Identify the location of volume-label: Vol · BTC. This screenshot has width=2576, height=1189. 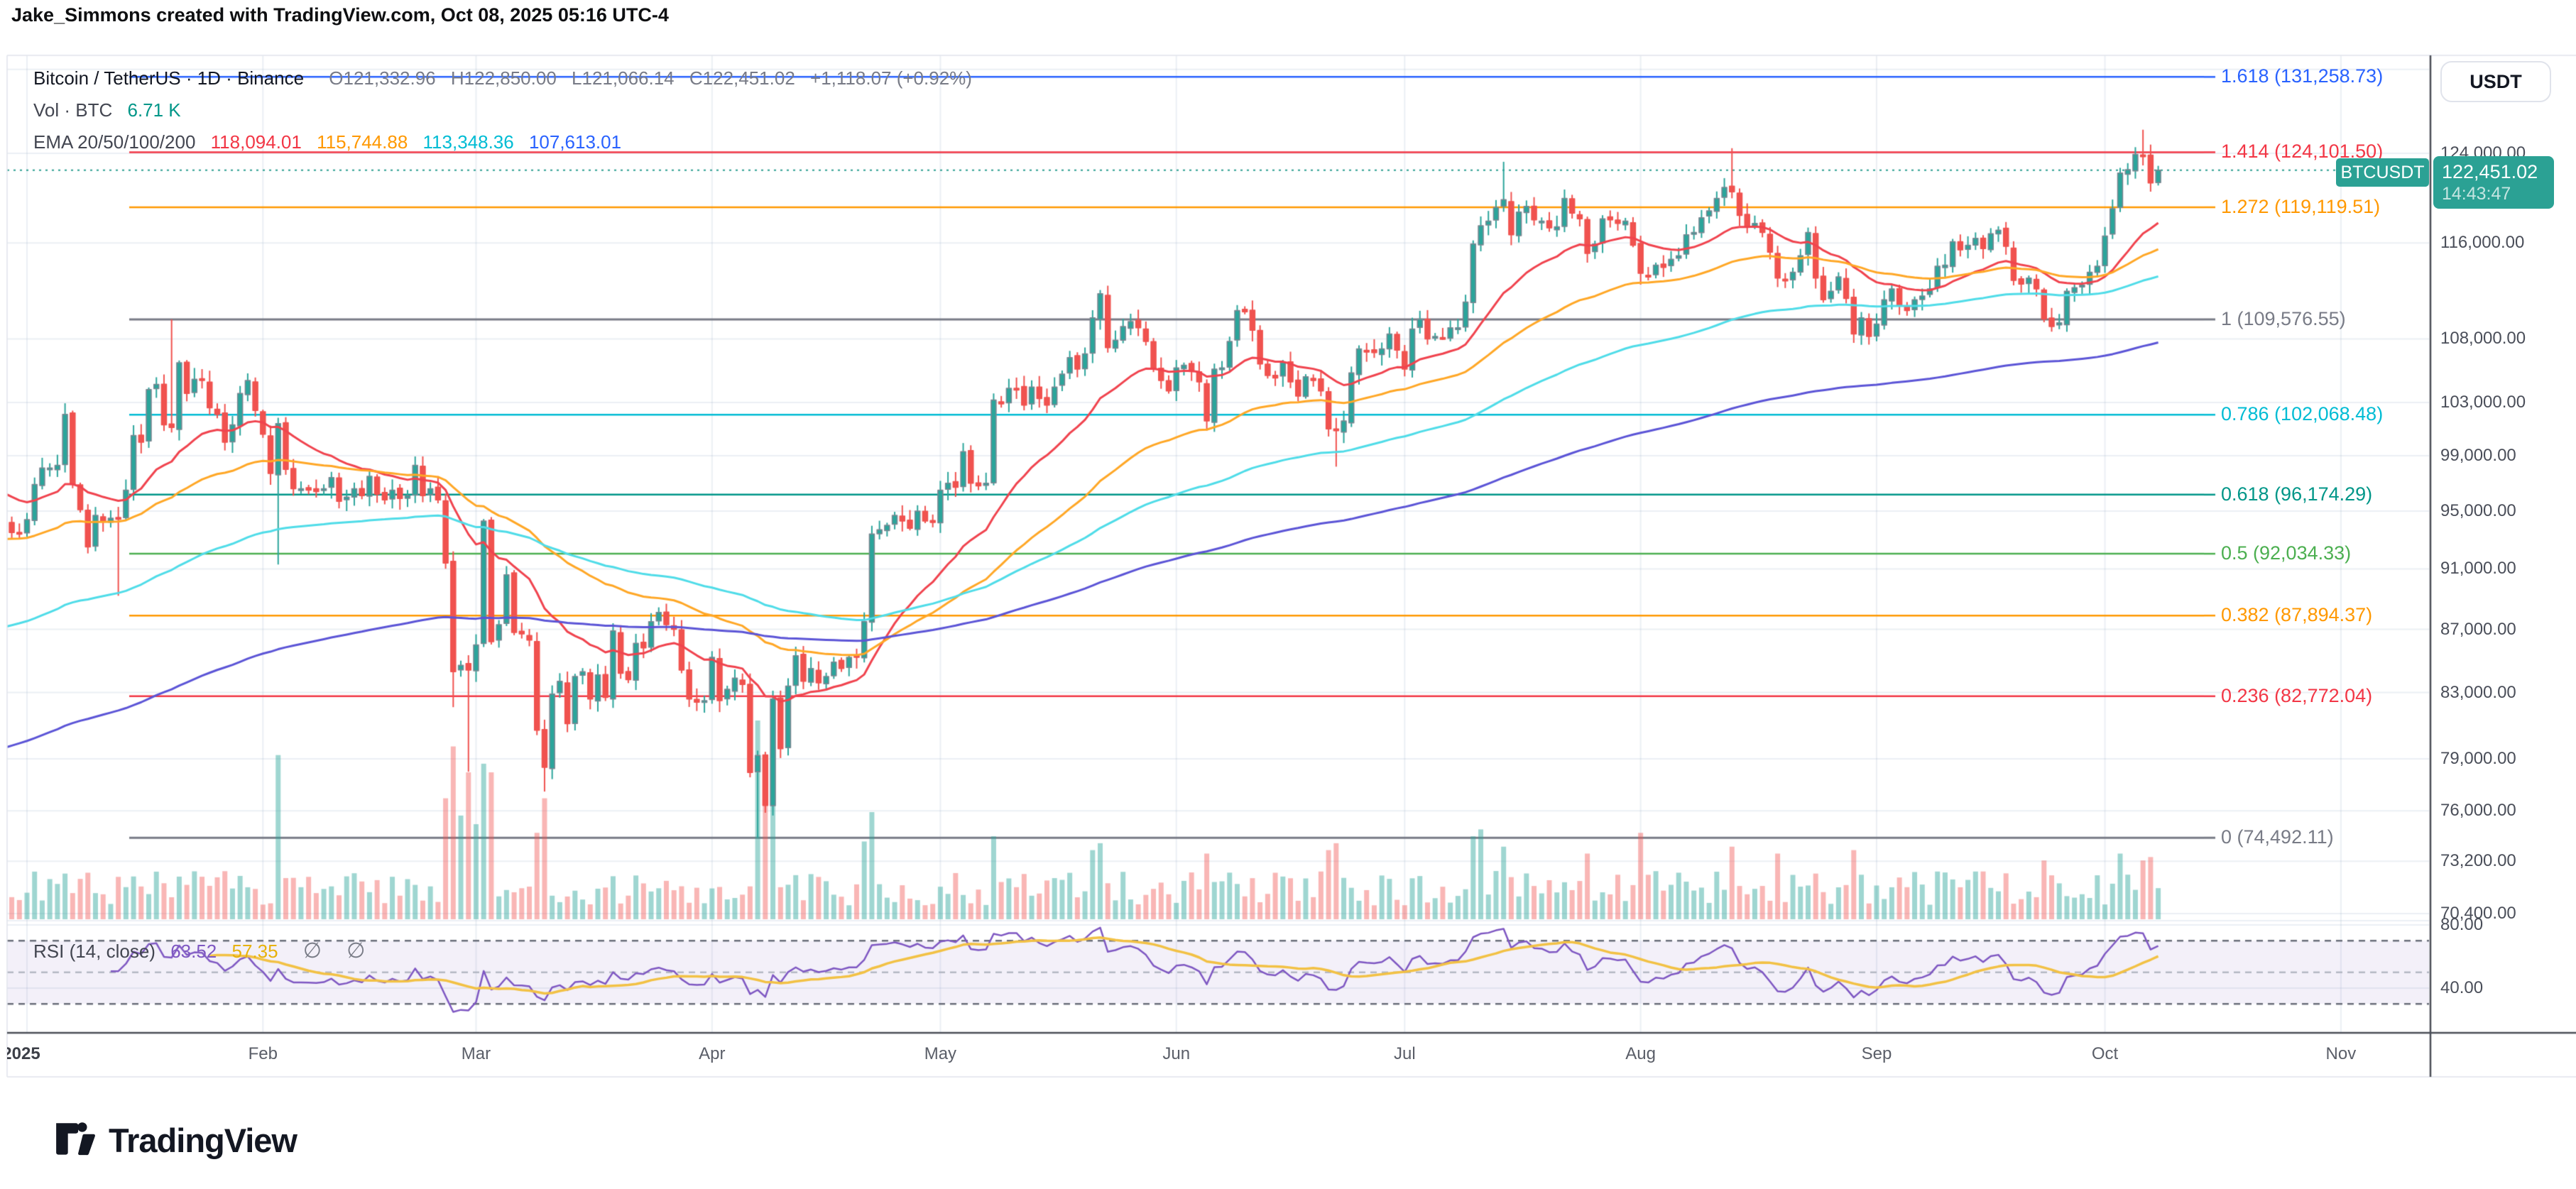
(73, 110).